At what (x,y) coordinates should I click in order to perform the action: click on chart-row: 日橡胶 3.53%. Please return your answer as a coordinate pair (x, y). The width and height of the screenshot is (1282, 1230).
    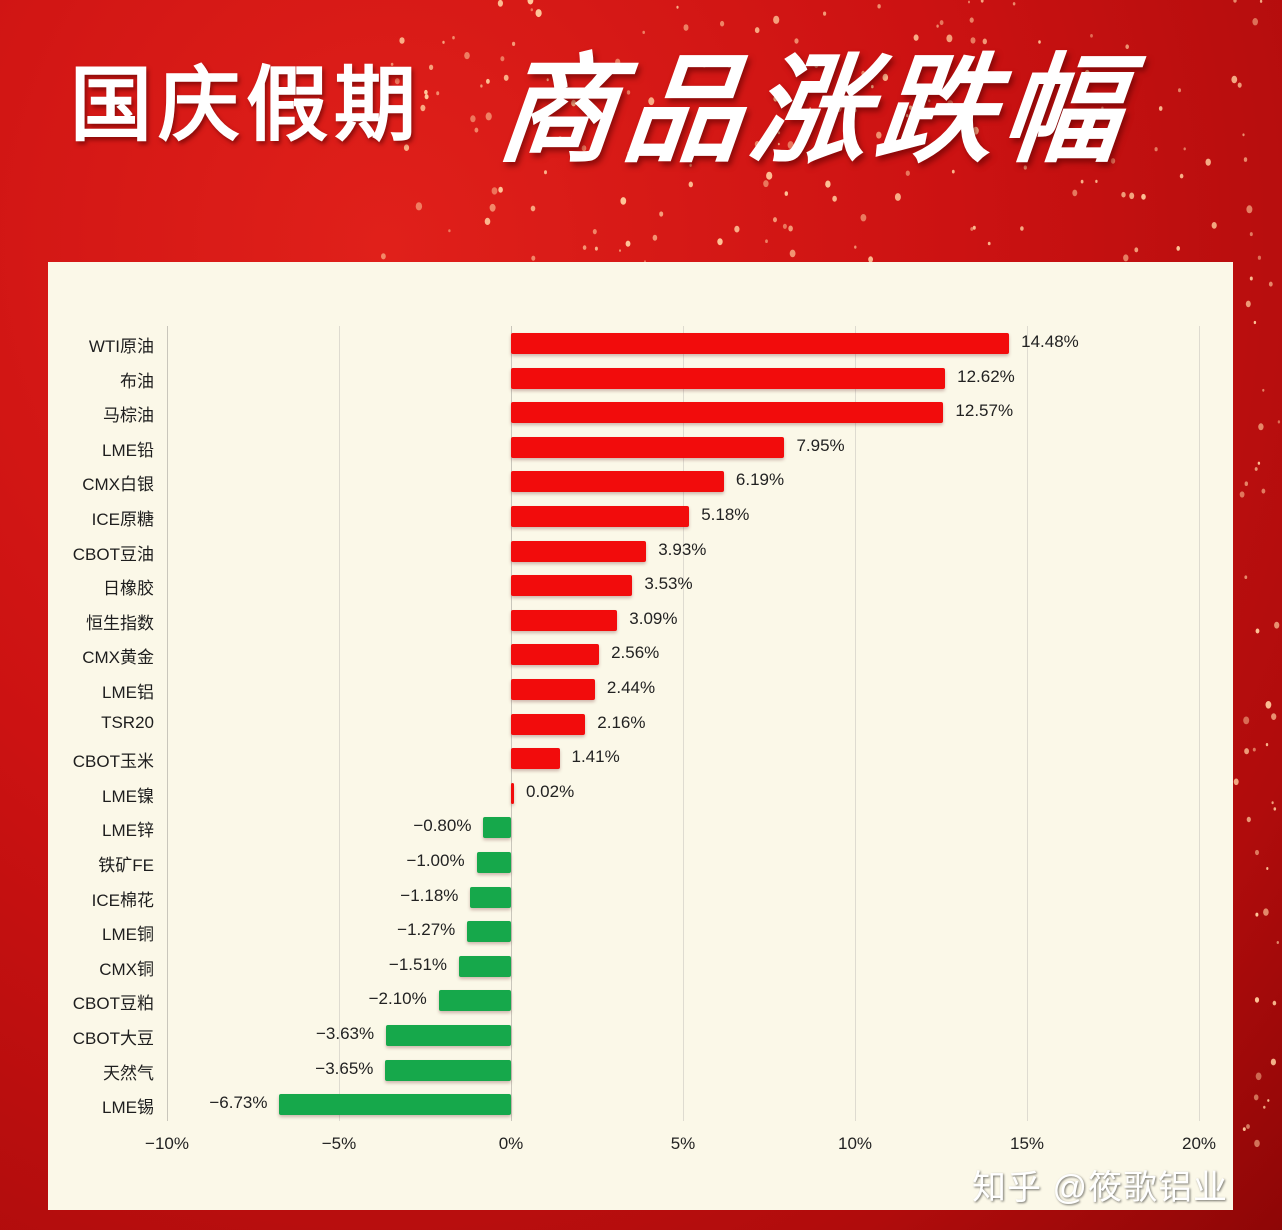
    Looking at the image, I should click on (641, 585).